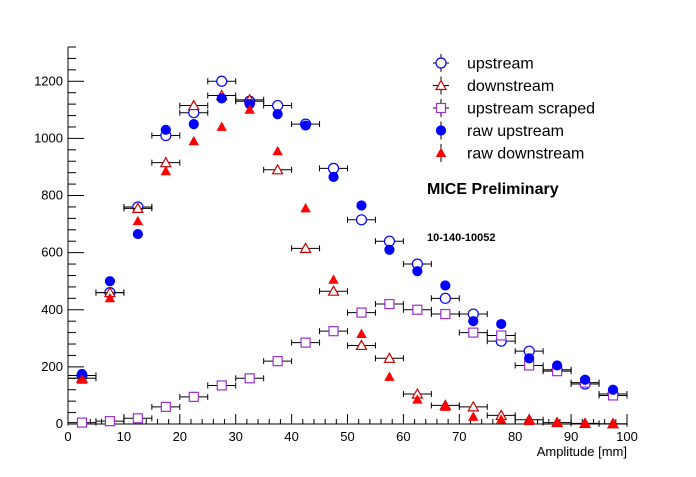 Image resolution: width=696 pixels, height=477 pixels. Describe the element at coordinates (52, 252) in the screenshot. I see `y-tick-label: 600` at that location.